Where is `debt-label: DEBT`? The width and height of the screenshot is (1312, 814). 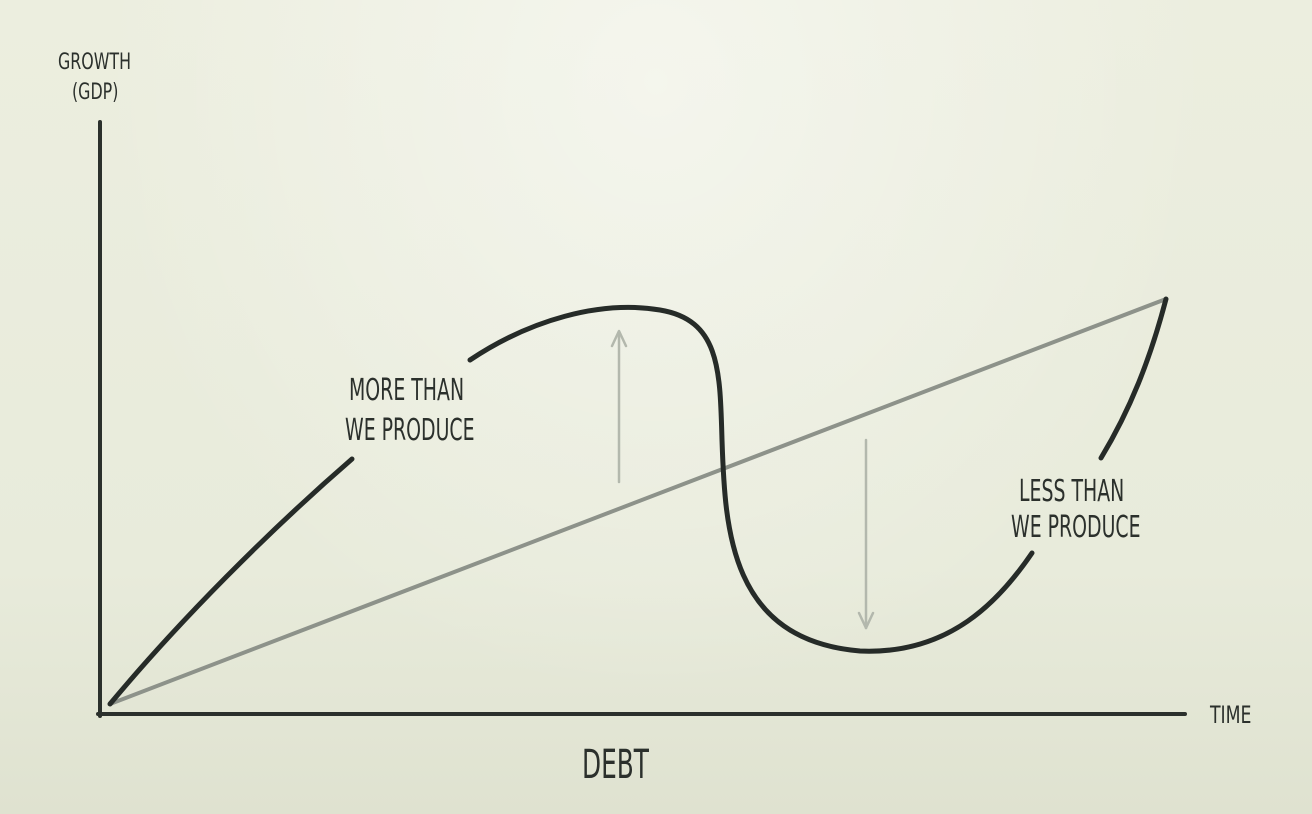 debt-label: DEBT is located at coordinates (615, 765).